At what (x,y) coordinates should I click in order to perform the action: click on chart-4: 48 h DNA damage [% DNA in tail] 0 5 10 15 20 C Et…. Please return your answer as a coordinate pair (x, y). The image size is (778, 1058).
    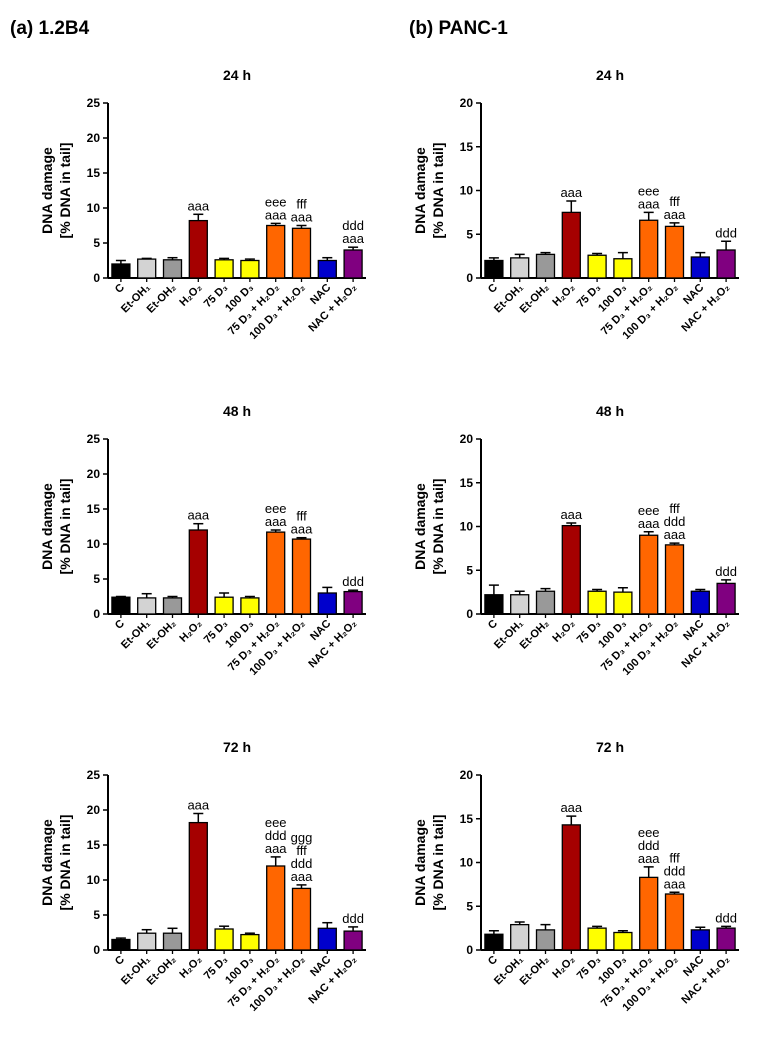
    Looking at the image, I should click on (575, 540).